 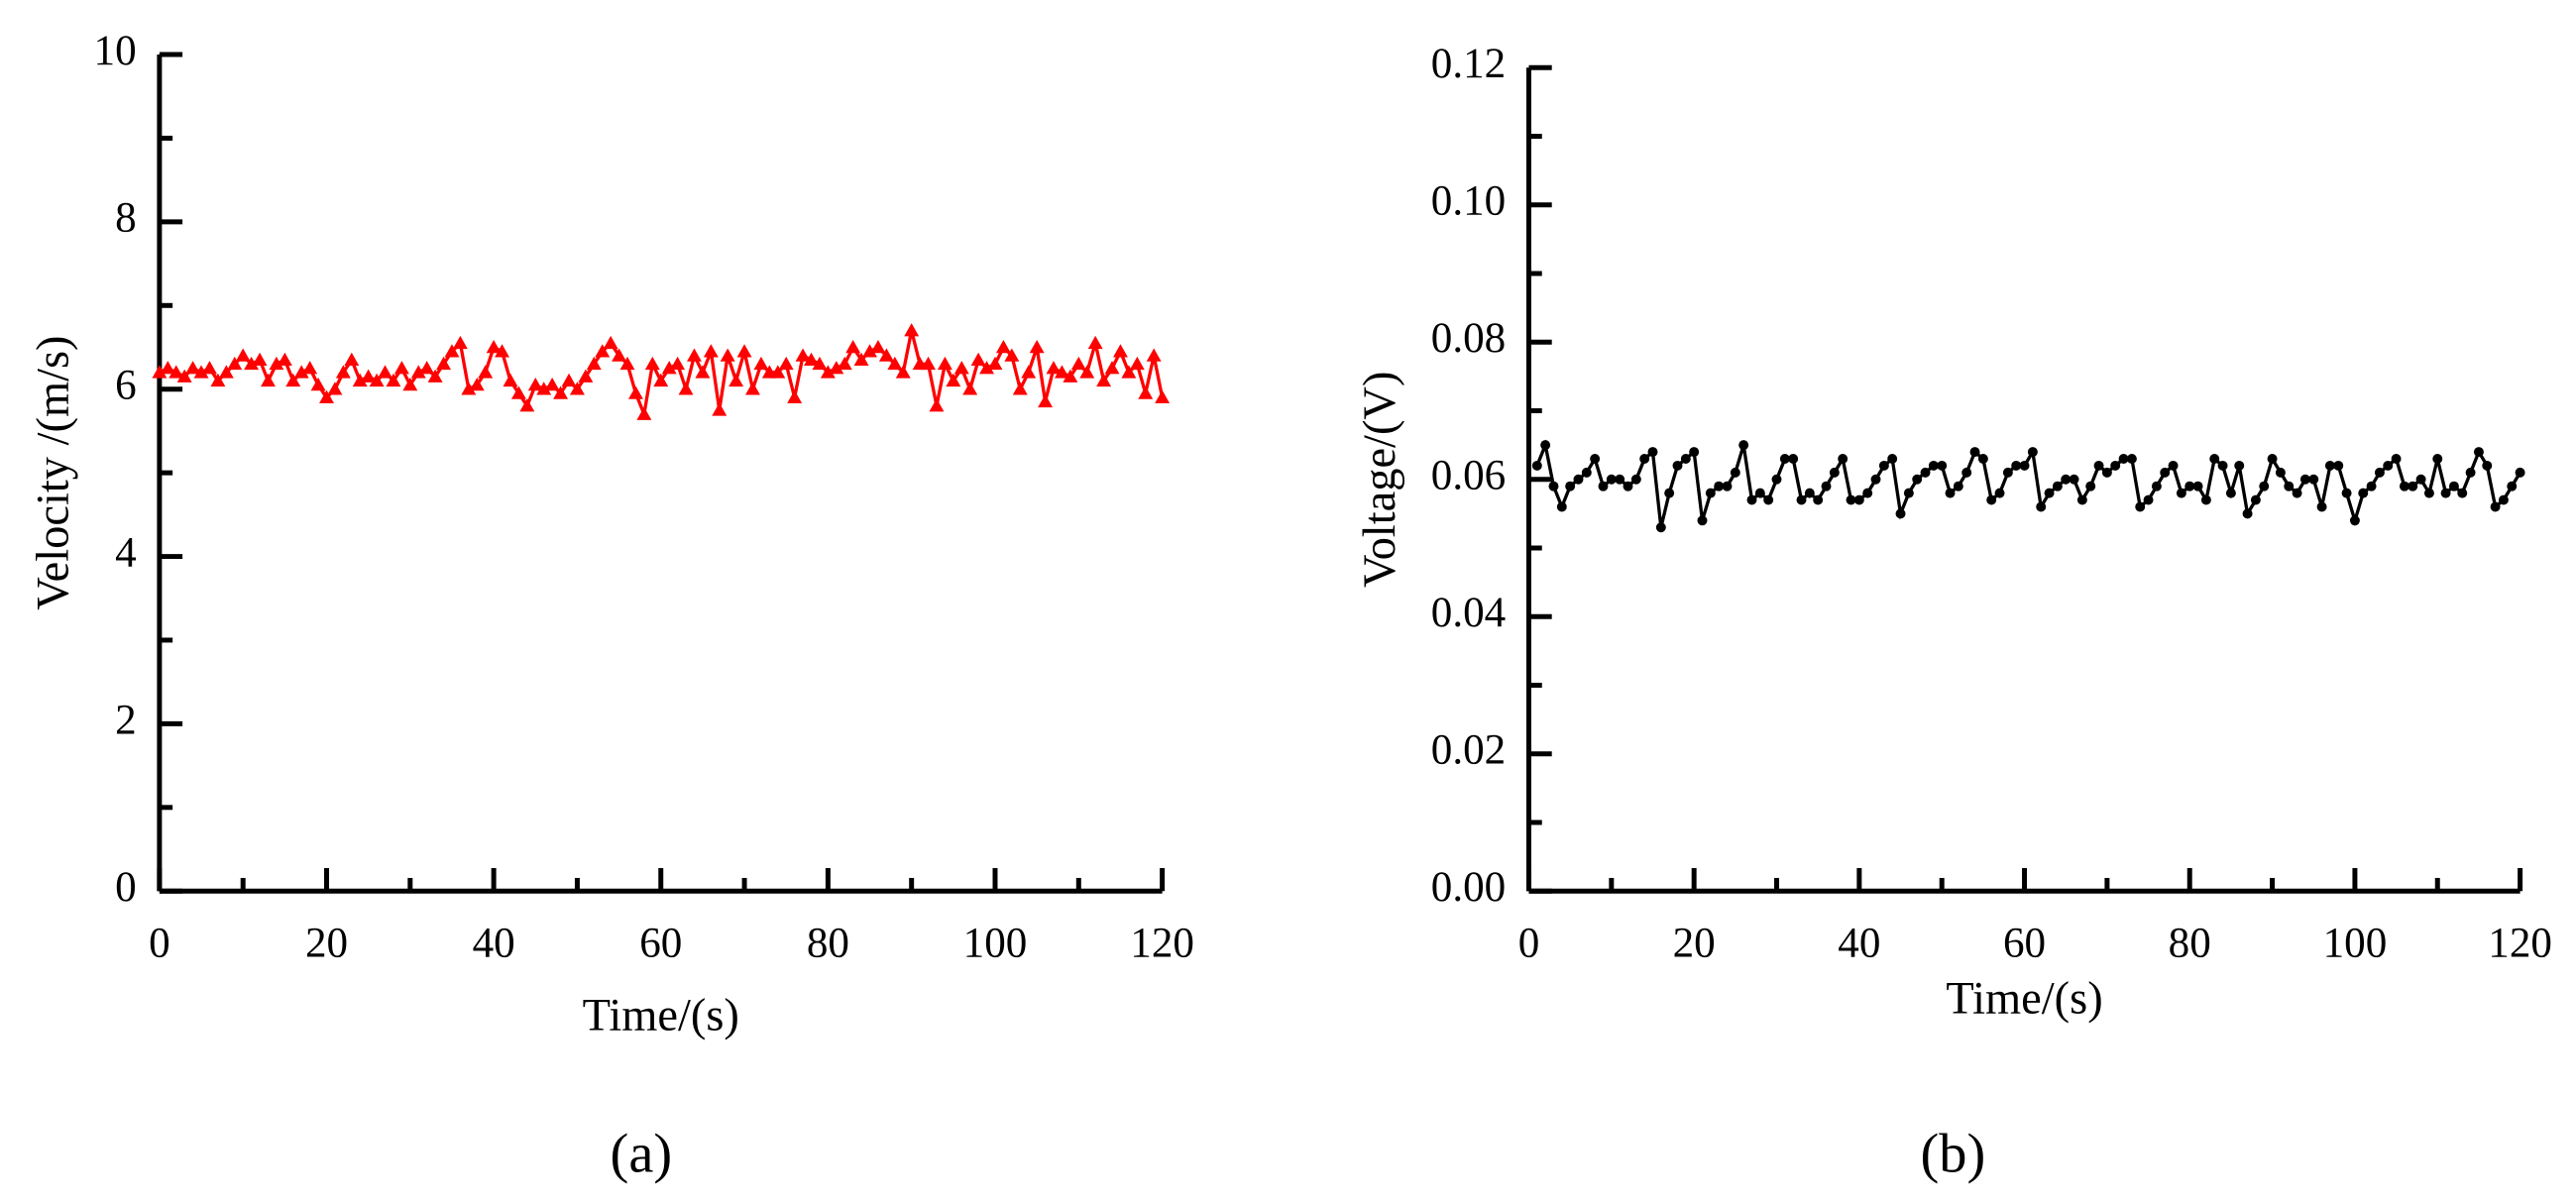 What do you see at coordinates (1162, 944) in the screenshot?
I see `x-tick-label: 120` at bounding box center [1162, 944].